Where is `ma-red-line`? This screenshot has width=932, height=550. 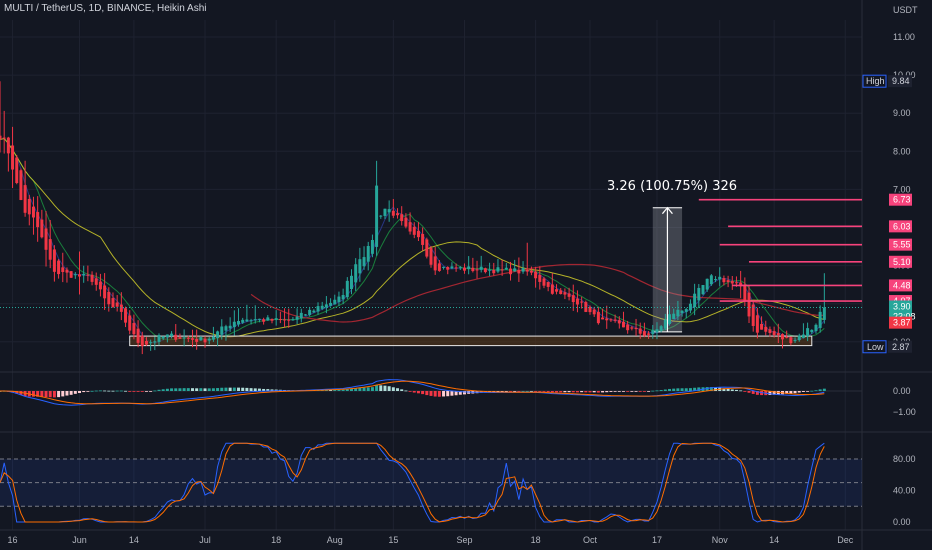 ma-red-line is located at coordinates (537, 293).